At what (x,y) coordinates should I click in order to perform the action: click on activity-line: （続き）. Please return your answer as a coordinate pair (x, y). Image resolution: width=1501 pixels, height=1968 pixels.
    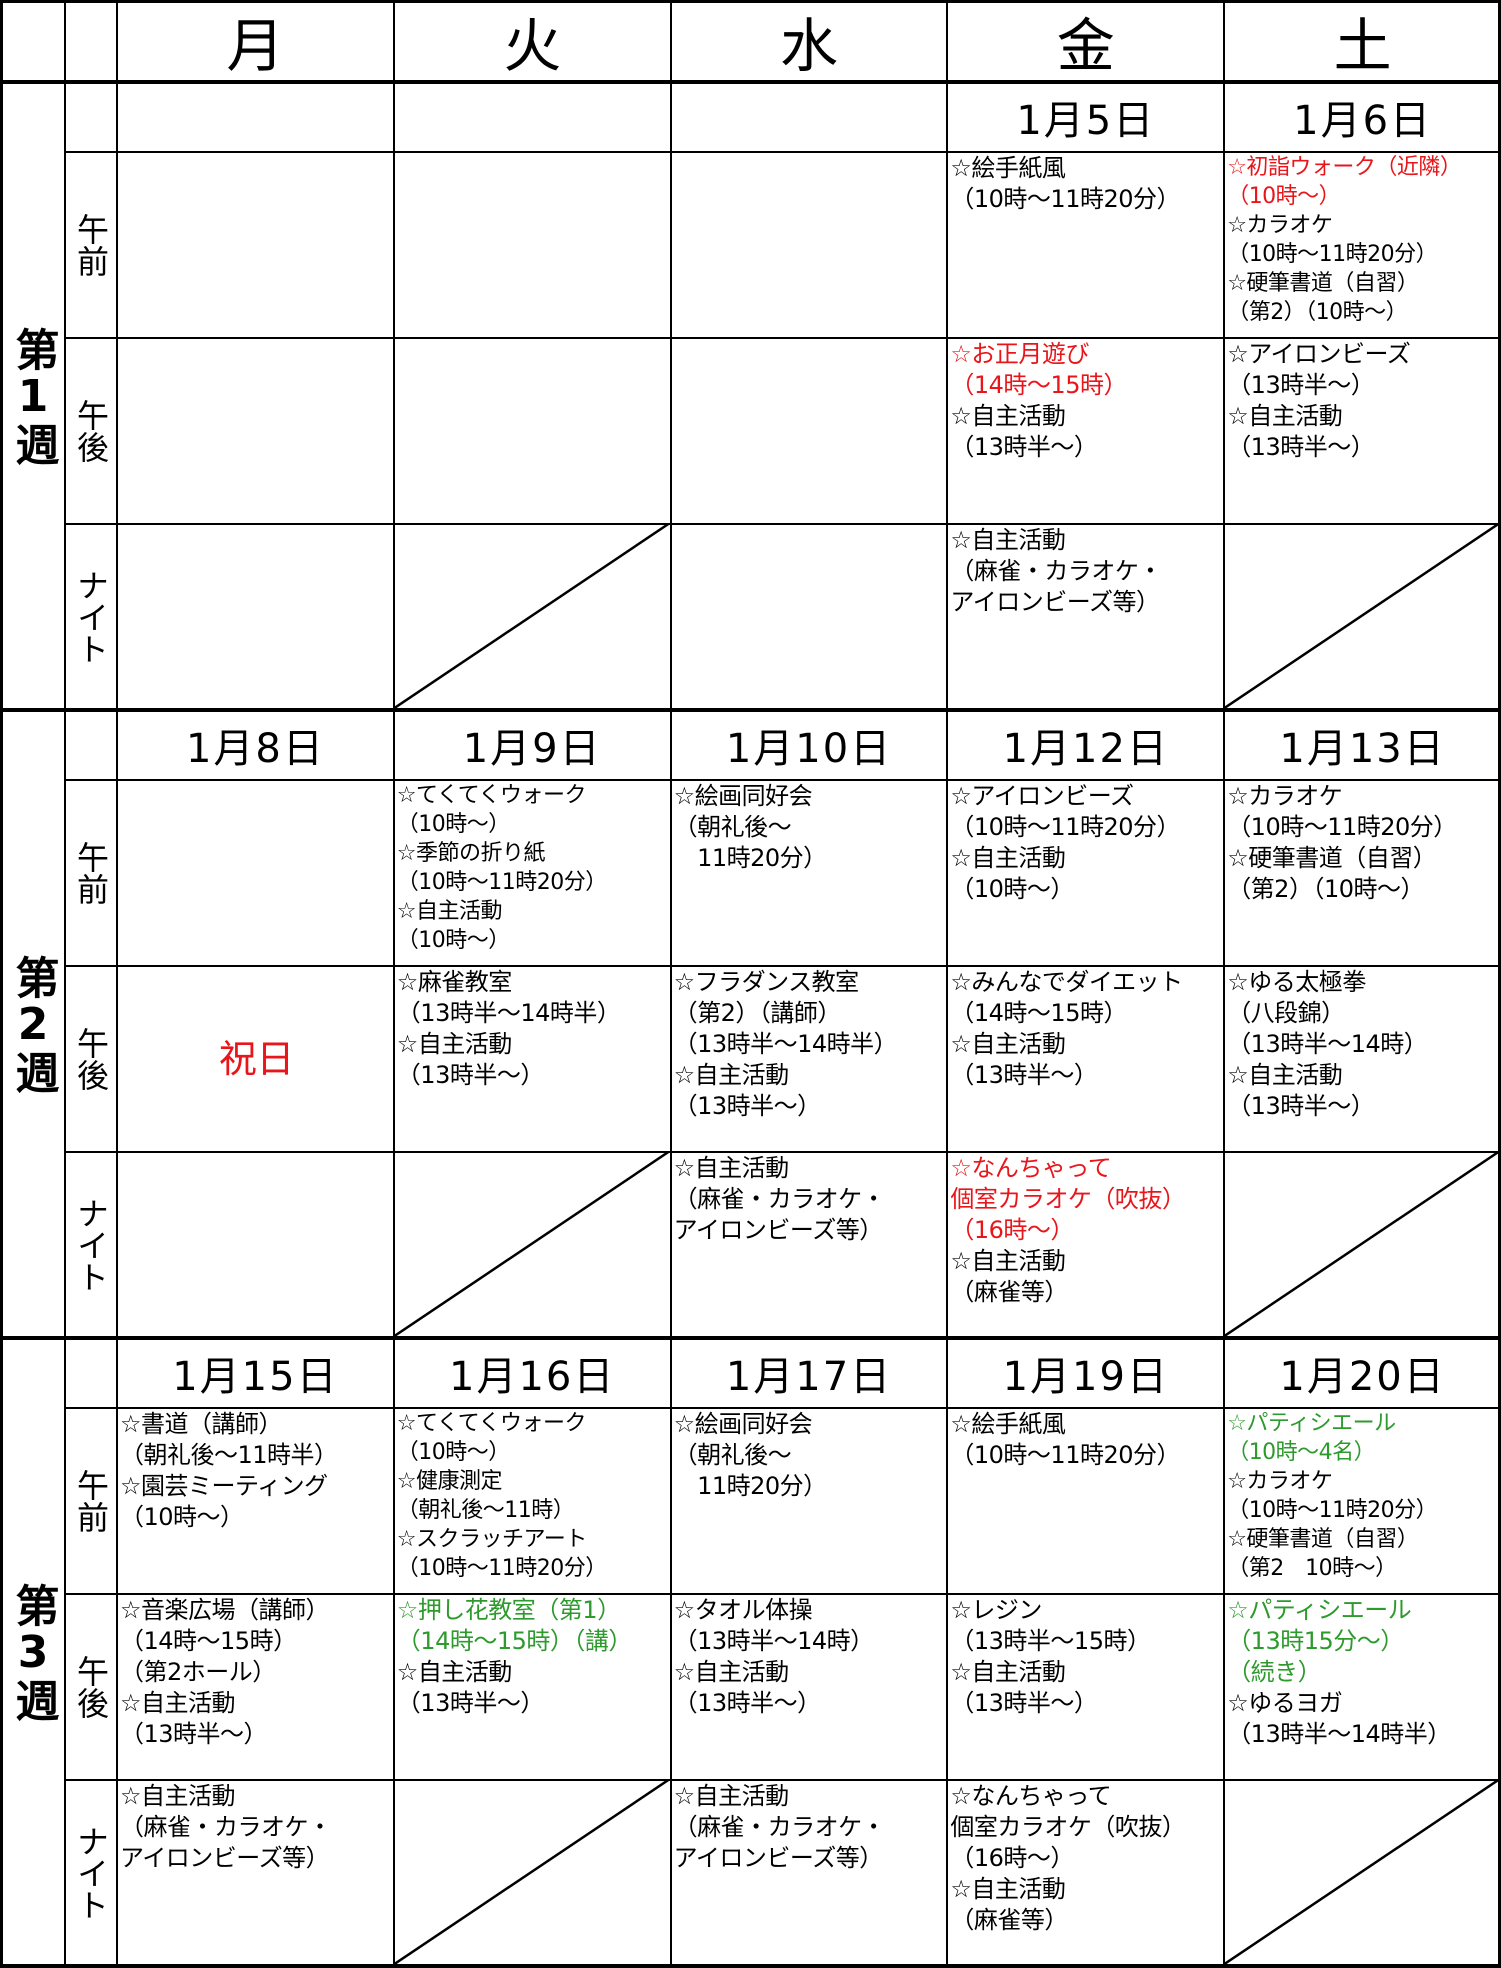
    Looking at the image, I should click on (1274, 1672).